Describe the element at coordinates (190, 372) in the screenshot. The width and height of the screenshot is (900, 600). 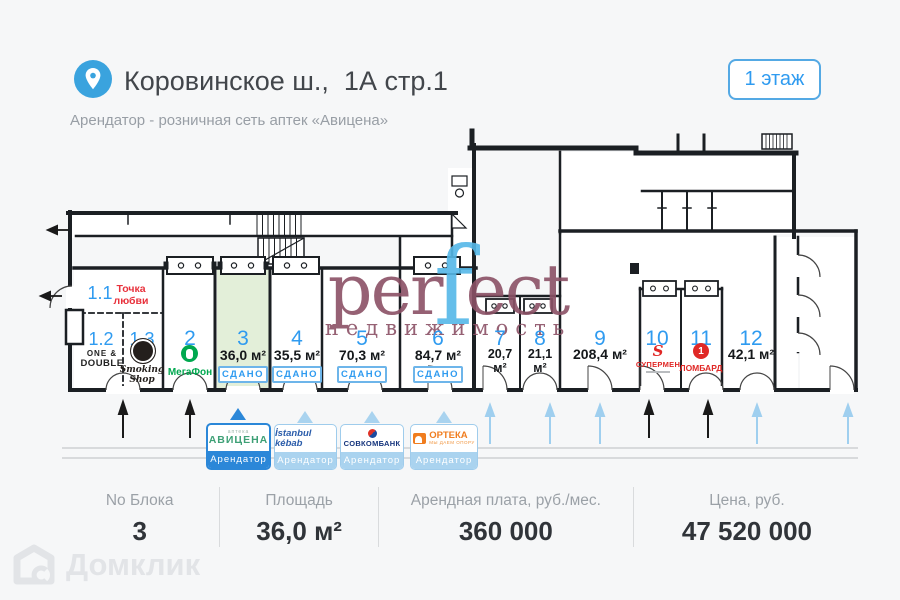
I see `megafon-logo: МегаФон` at that location.